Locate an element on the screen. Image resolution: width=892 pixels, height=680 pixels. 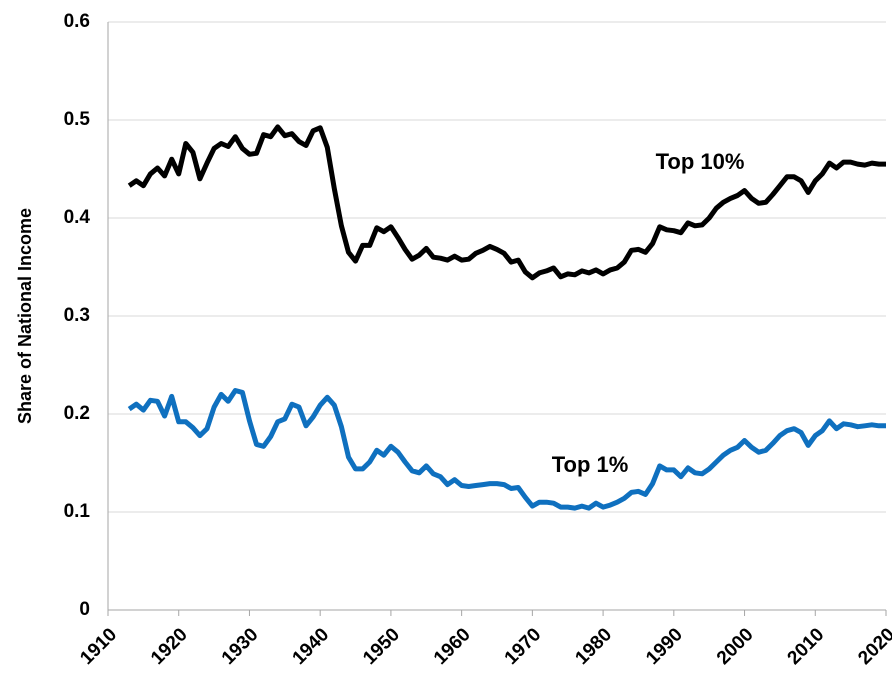
x-tick-label: 1940 is located at coordinates (311, 646).